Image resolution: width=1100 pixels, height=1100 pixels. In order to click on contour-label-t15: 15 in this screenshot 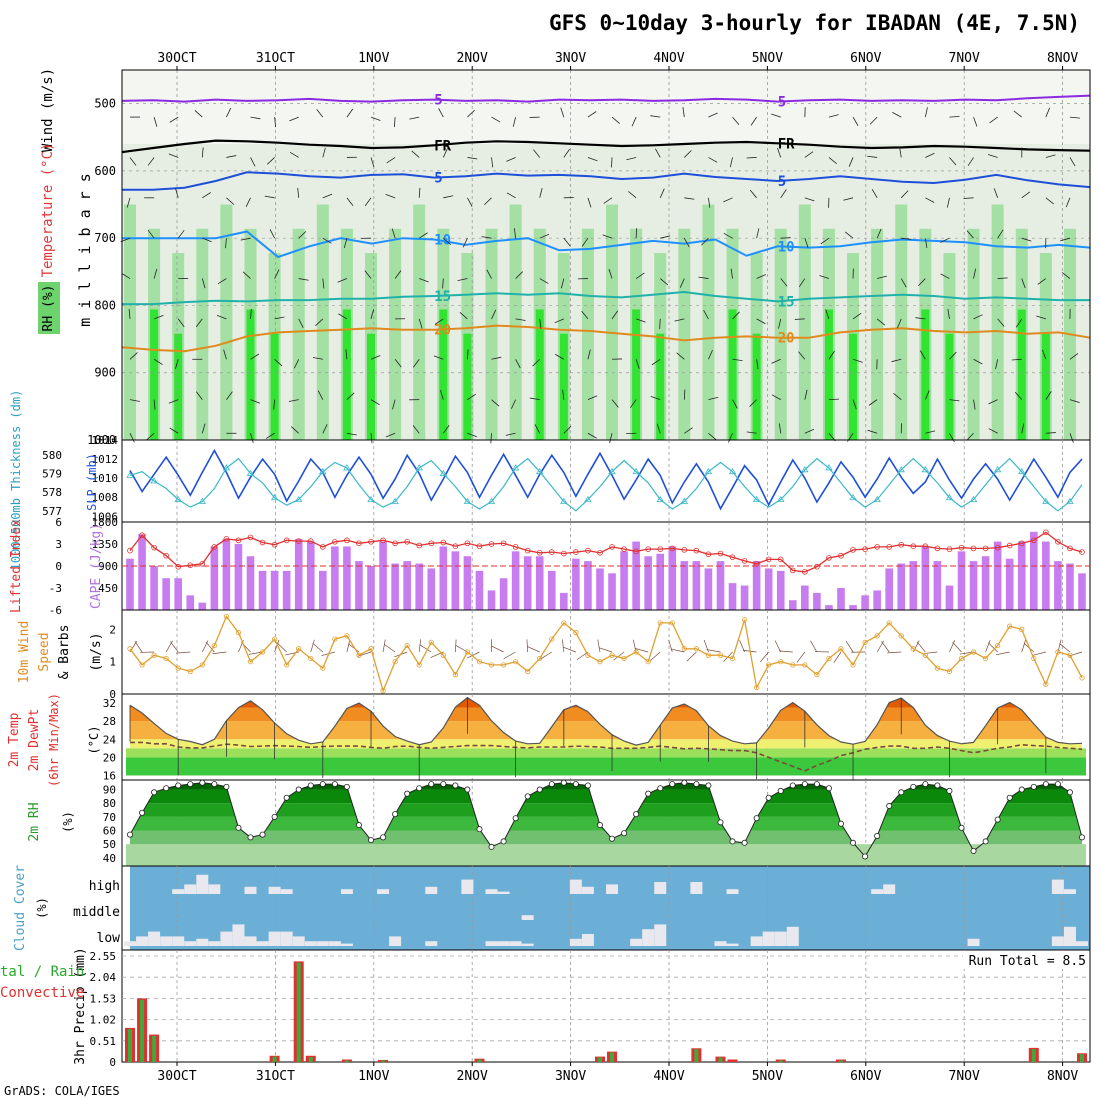, I will do `click(786, 302)`.